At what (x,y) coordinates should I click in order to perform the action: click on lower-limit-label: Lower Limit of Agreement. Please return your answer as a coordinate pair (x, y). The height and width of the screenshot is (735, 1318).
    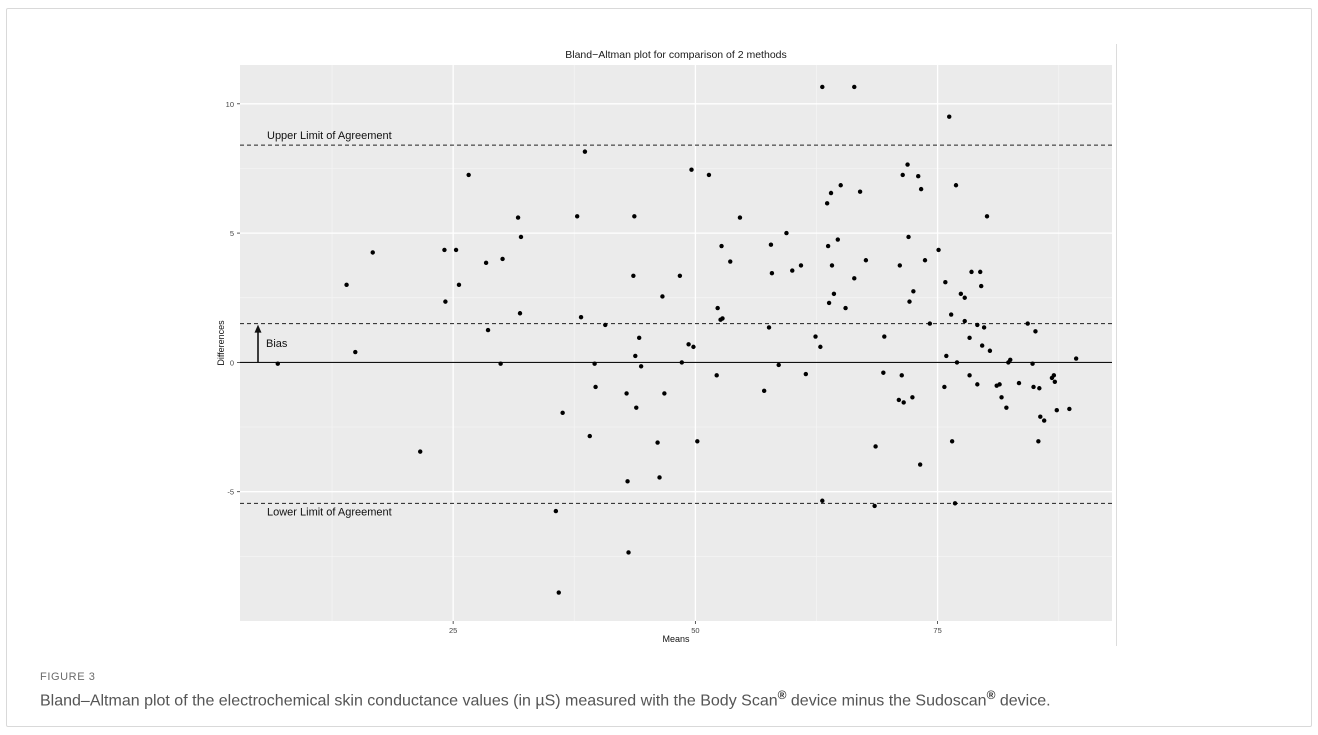
    Looking at the image, I should click on (329, 512).